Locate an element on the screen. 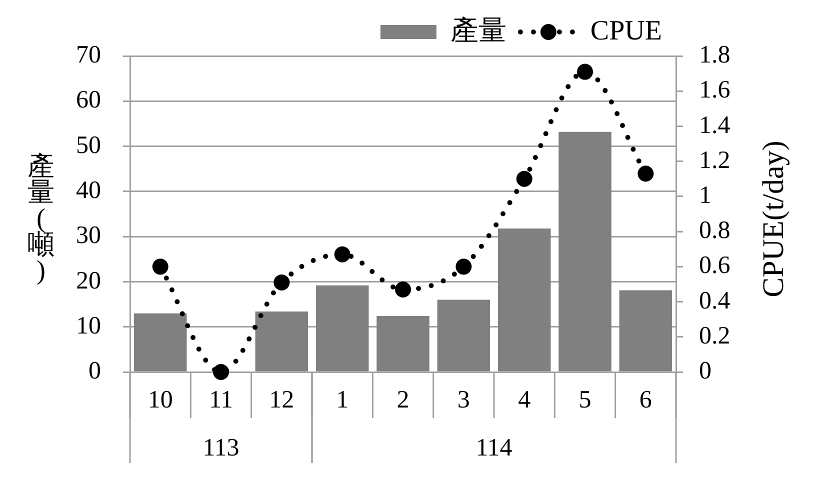  legend-label: CPUE is located at coordinates (626, 30).